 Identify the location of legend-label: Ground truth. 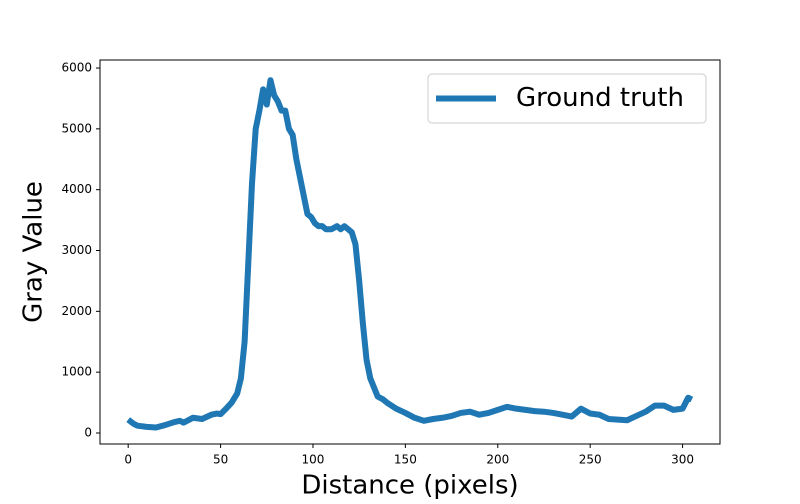
(600, 98).